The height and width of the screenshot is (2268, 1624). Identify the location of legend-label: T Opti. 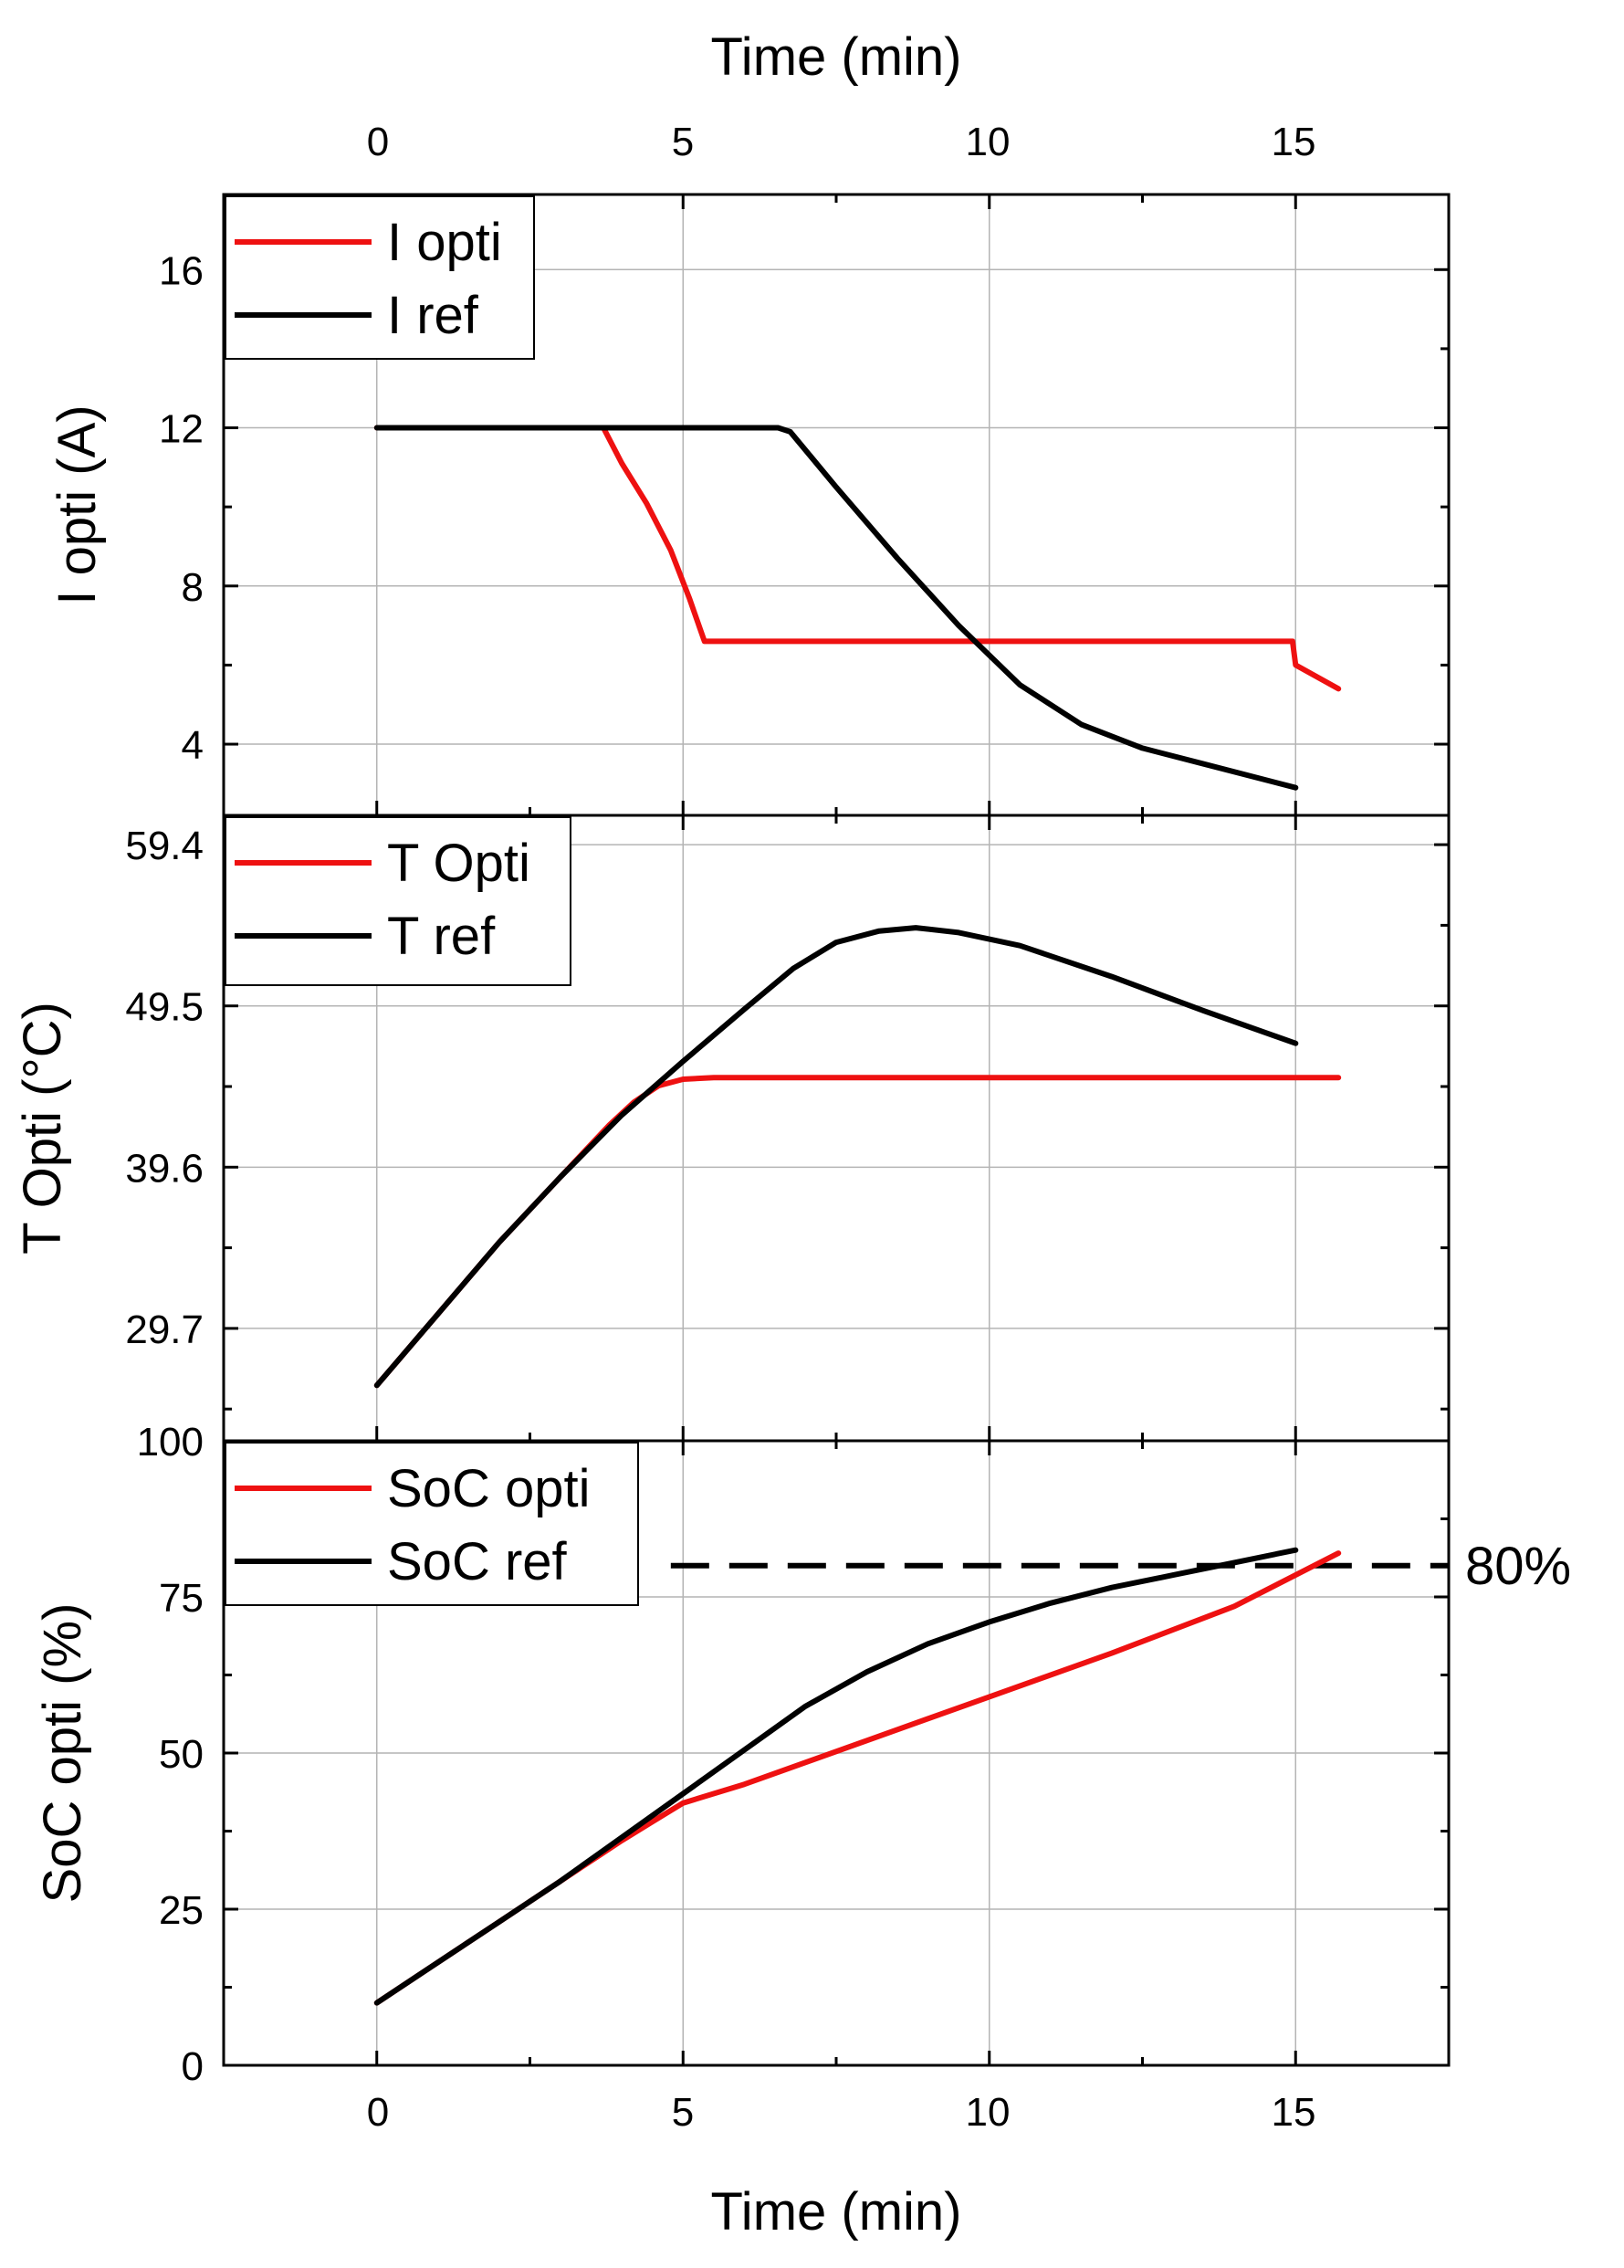
(458, 863).